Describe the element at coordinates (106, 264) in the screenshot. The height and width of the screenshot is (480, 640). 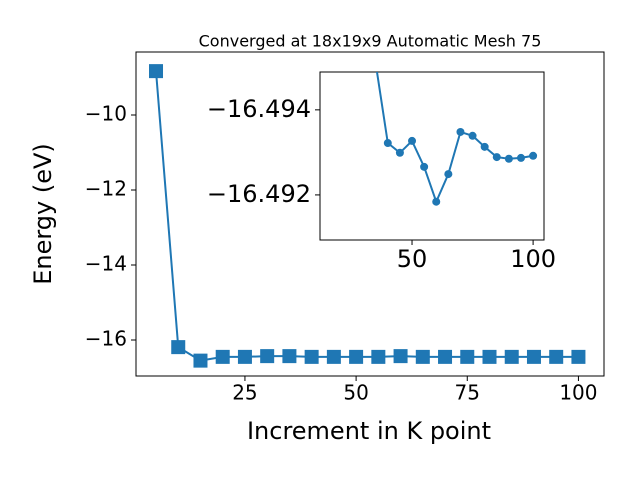
I see `y-tick-label: −14` at that location.